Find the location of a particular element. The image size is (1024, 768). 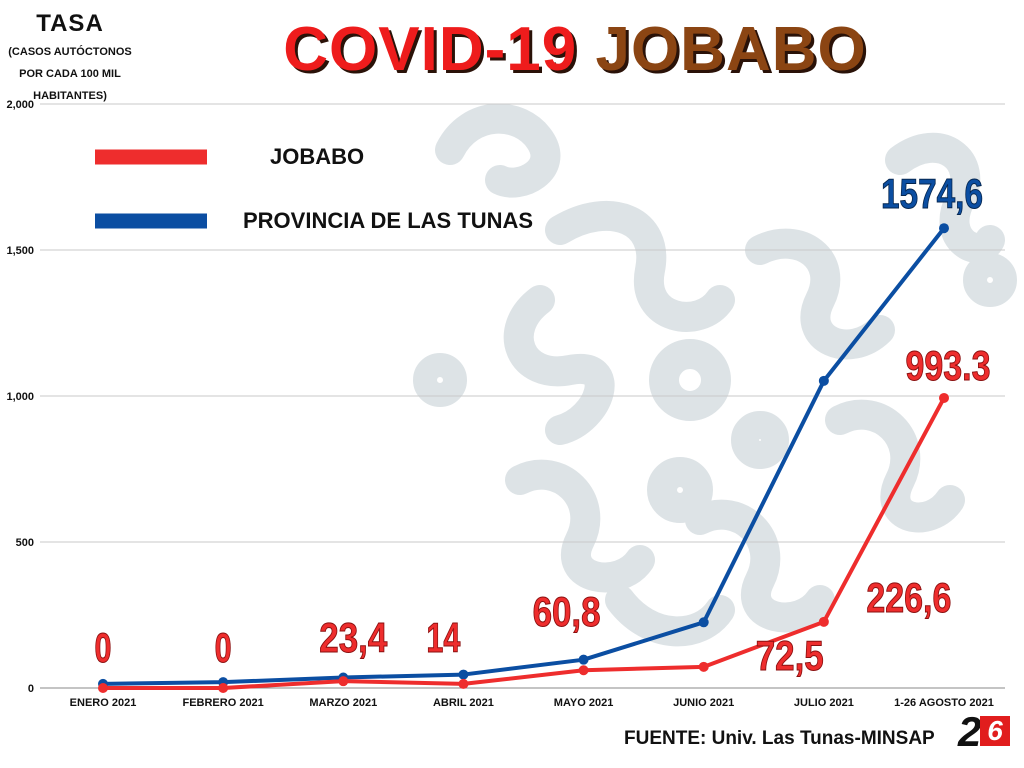

x-tick-label: ABRIL 2021 is located at coordinates (463, 703).